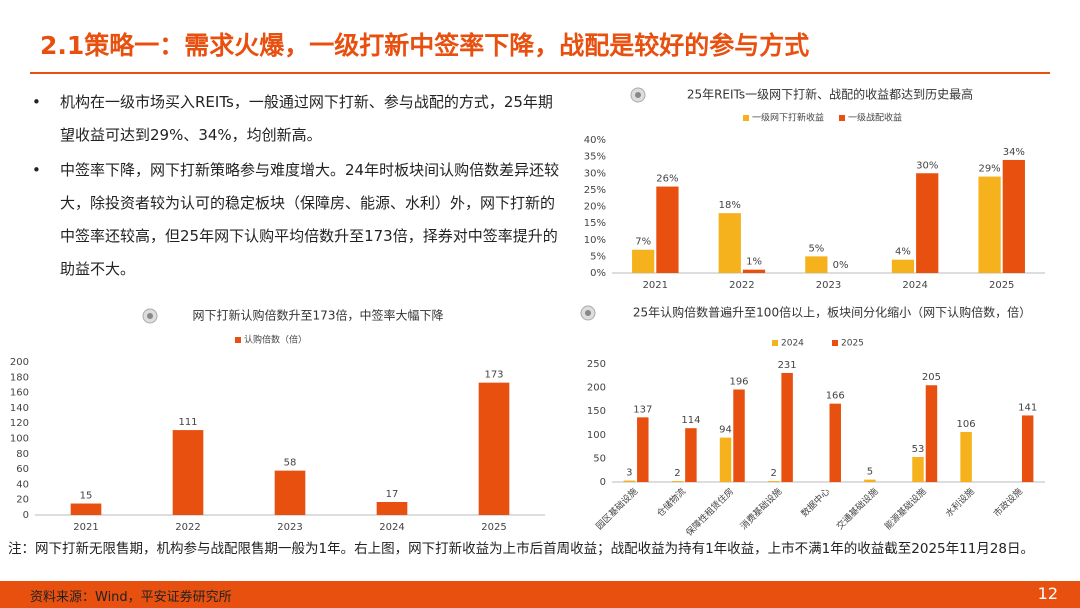 This screenshot has height=608, width=1080. What do you see at coordinates (852, 344) in the screenshot?
I see `legend-label: 2025` at bounding box center [852, 344].